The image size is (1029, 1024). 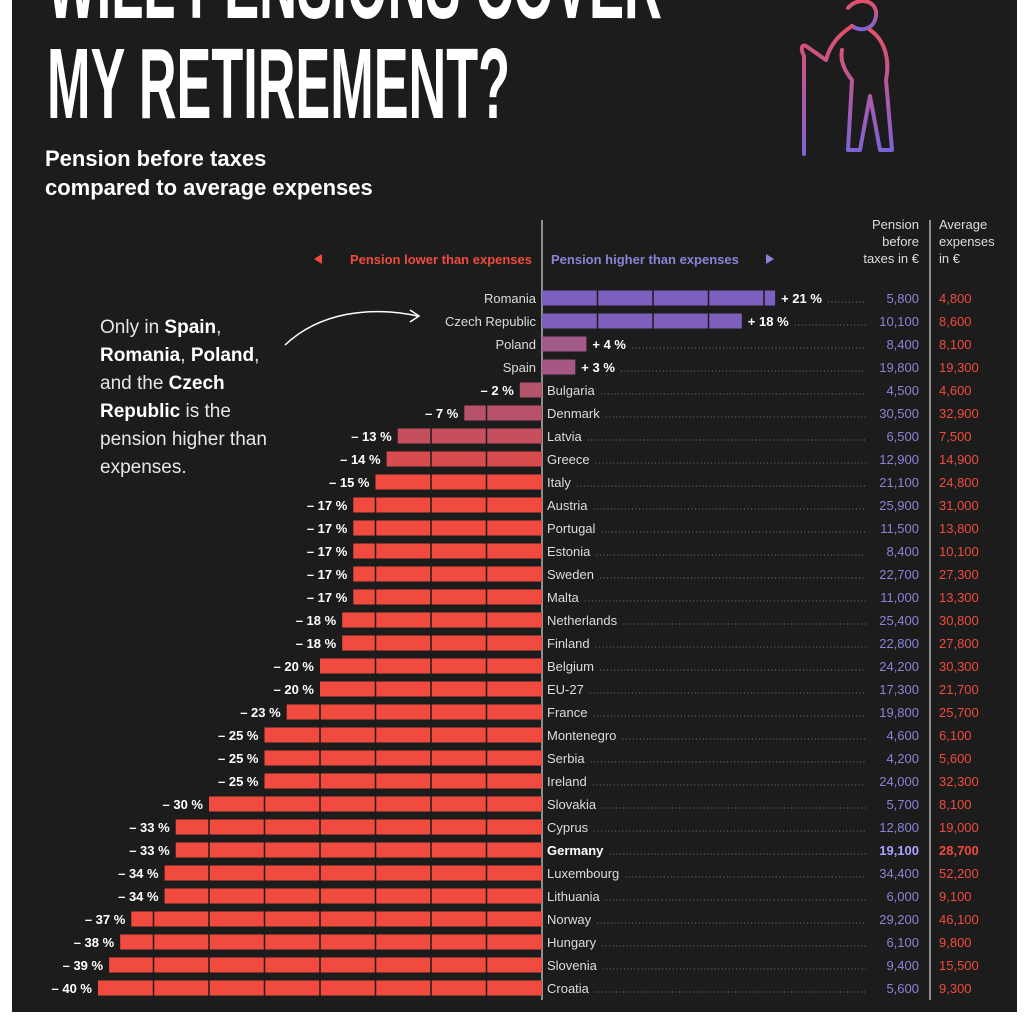 I want to click on pension-value: 22,700, so click(x=899, y=574).